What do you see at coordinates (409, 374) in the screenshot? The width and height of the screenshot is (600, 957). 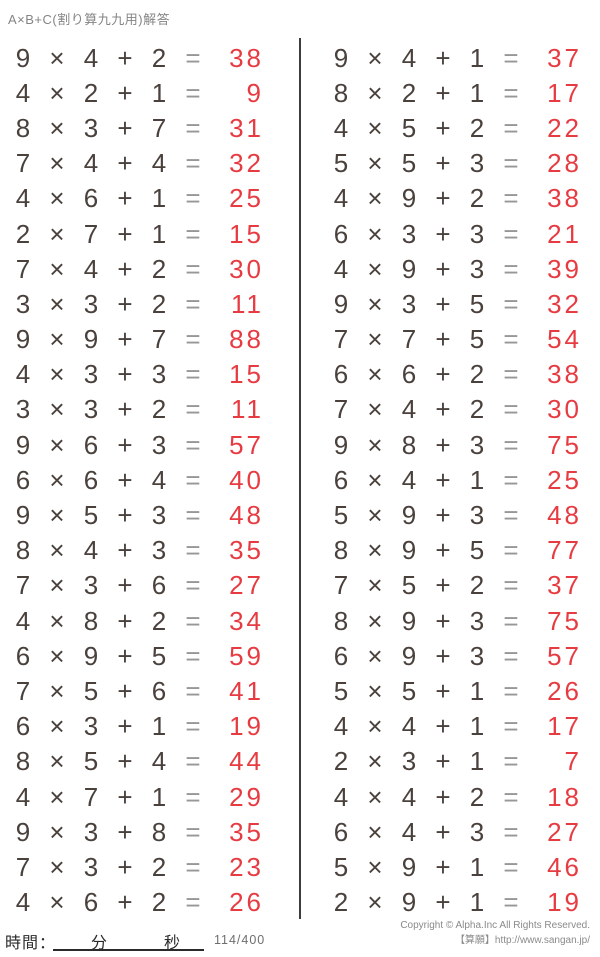 I see `operand-b: 6` at bounding box center [409, 374].